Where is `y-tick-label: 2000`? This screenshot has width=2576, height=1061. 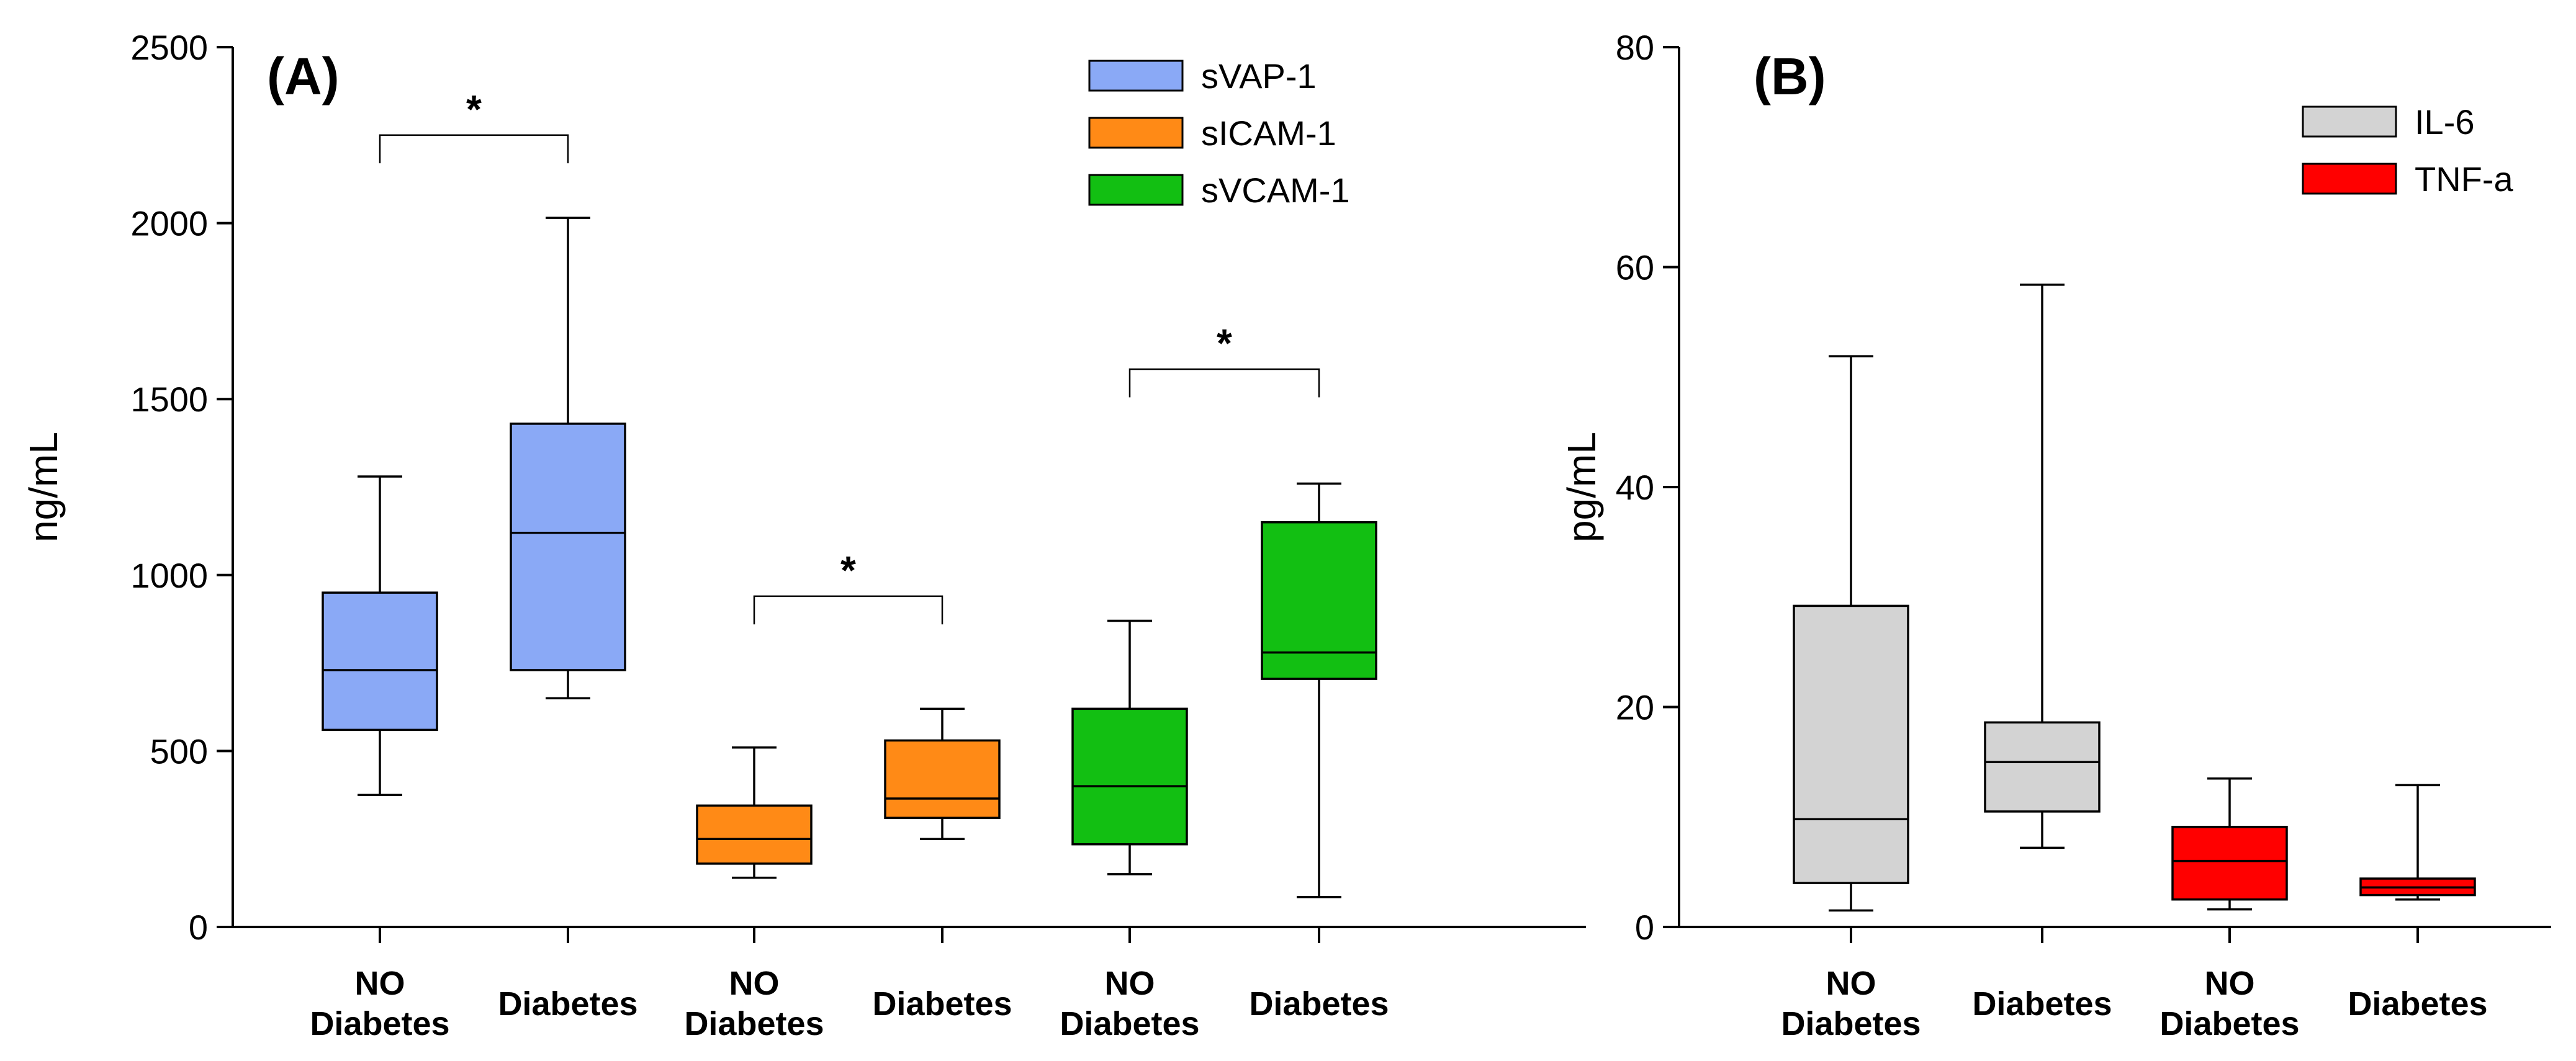
y-tick-label: 2000 is located at coordinates (169, 223).